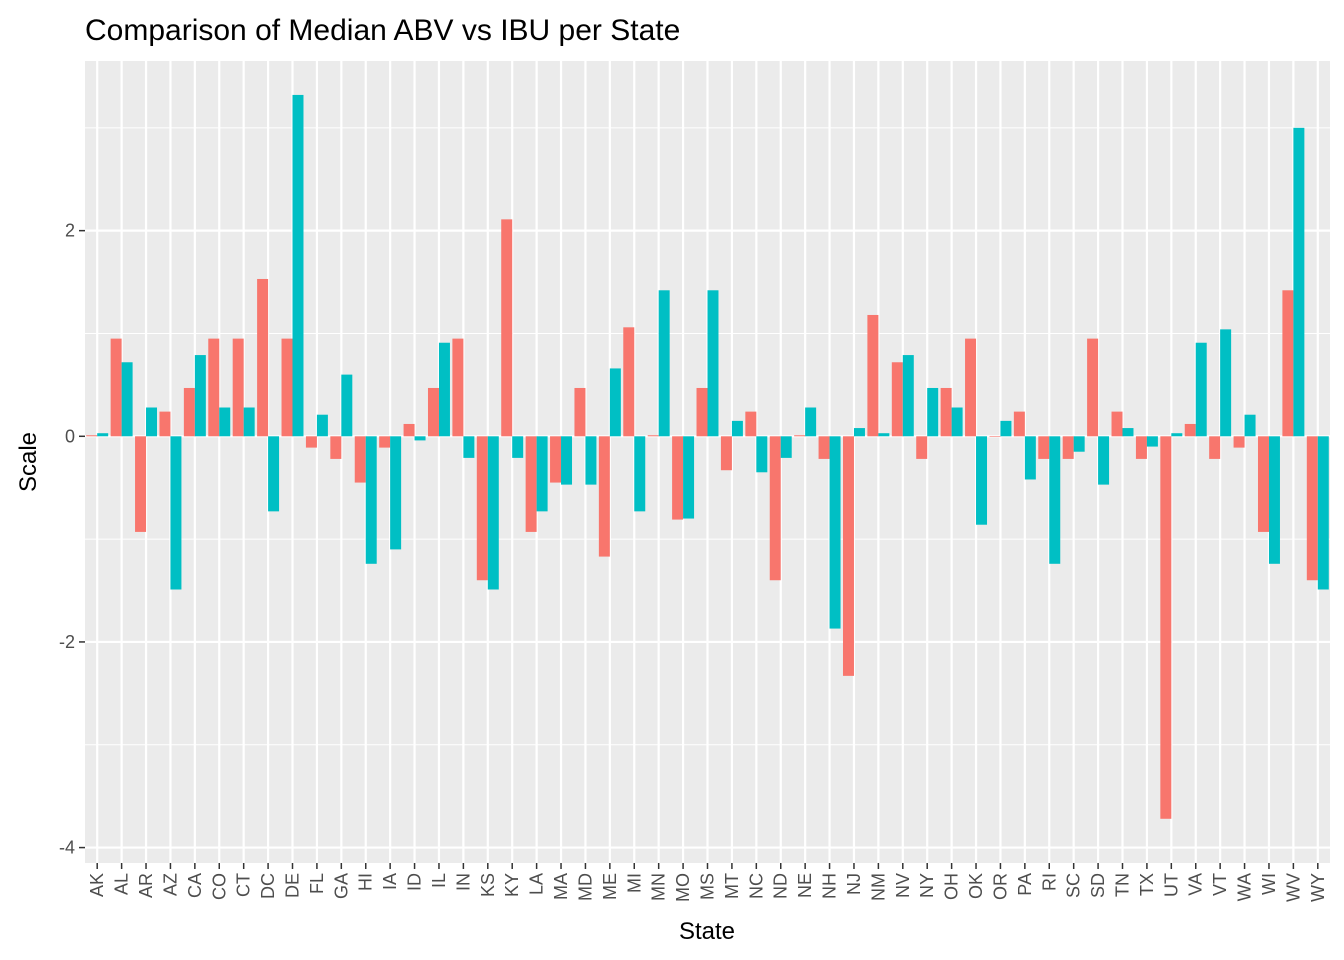 The width and height of the screenshot is (1344, 960). I want to click on bar-series-1-wv, so click(1288, 363).